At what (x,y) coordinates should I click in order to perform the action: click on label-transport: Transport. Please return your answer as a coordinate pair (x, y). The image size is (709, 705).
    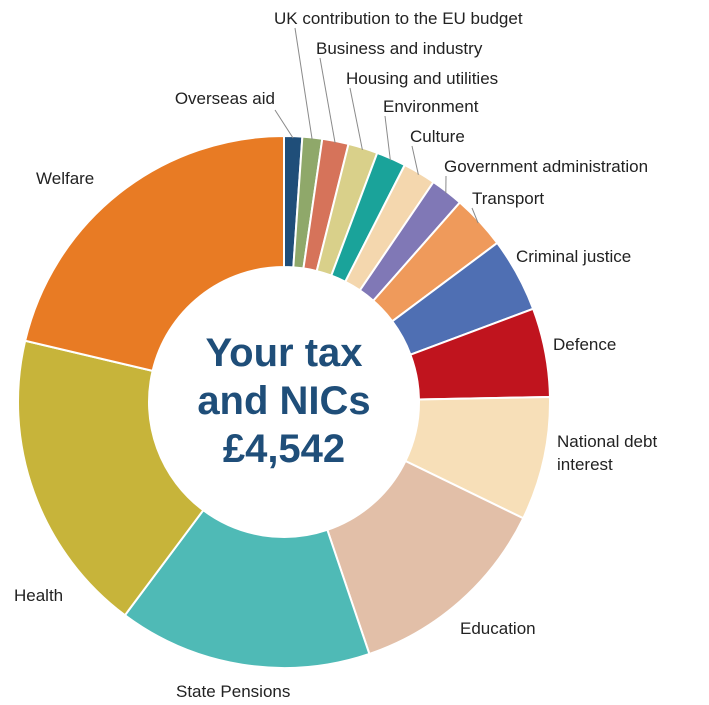
    Looking at the image, I should click on (508, 198).